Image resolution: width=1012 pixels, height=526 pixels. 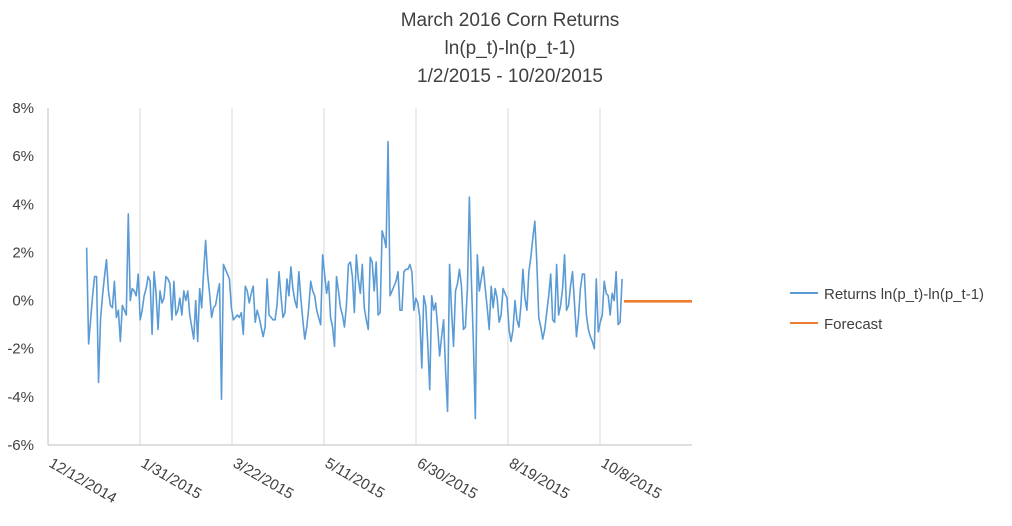 What do you see at coordinates (631, 479) in the screenshot?
I see `x-tick-label: 10/8/2015` at bounding box center [631, 479].